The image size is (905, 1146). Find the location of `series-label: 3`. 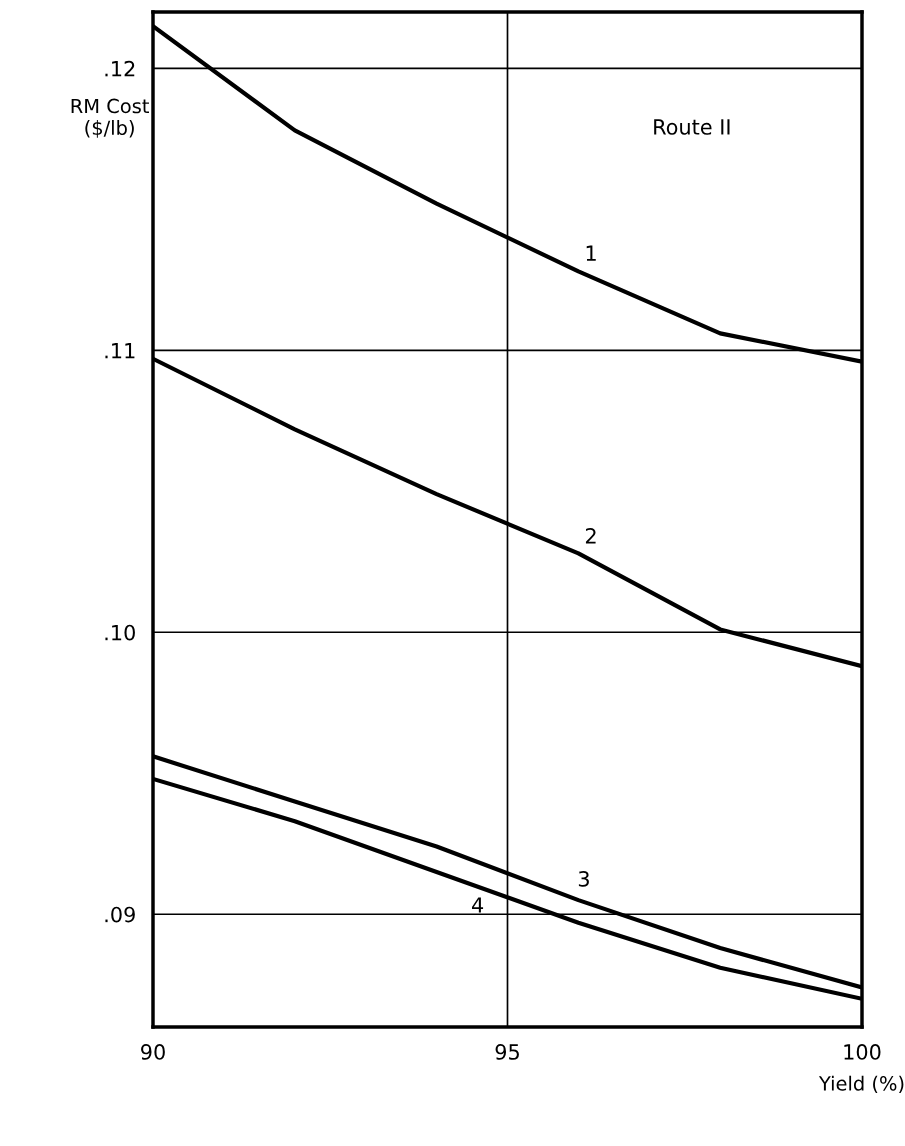

series-label: 3 is located at coordinates (583, 878).